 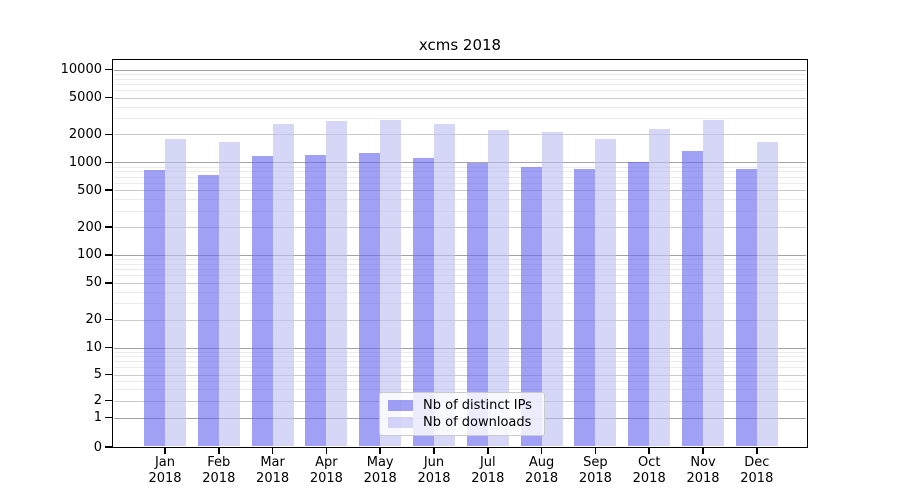 I want to click on bar-jun-downloads, so click(x=444, y=285).